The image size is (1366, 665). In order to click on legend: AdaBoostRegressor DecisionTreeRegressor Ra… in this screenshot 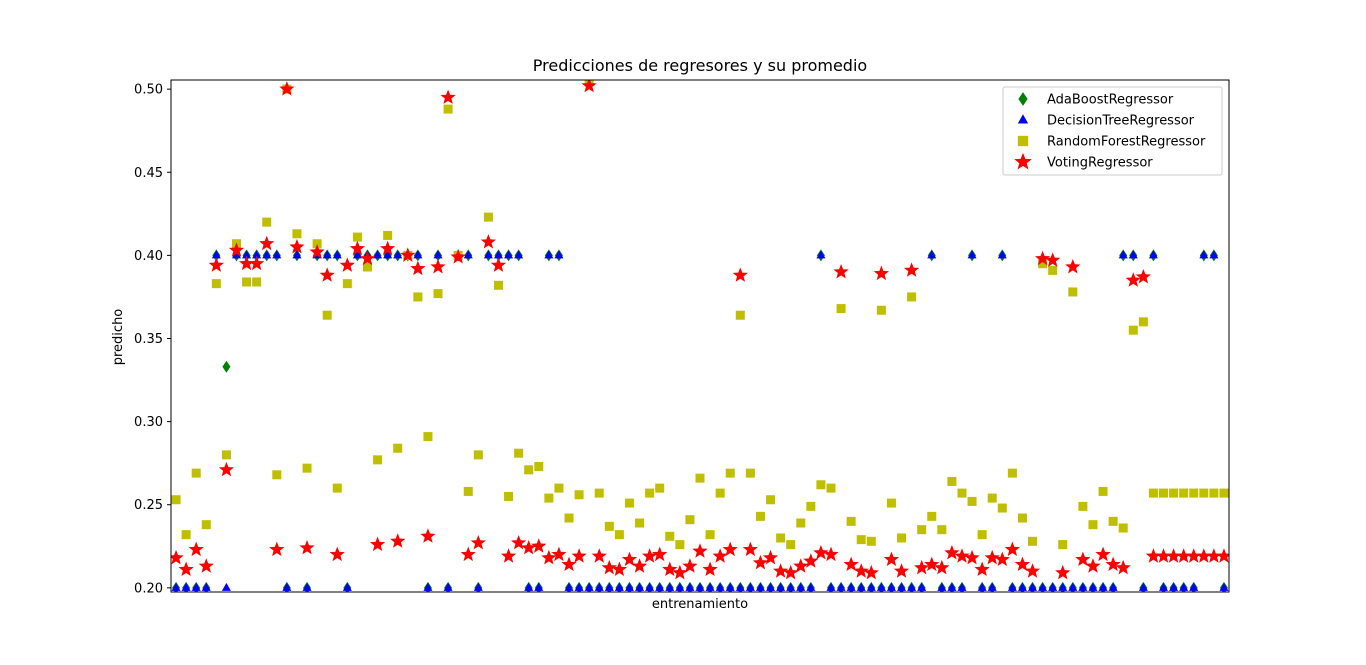, I will do `click(1112, 131)`.